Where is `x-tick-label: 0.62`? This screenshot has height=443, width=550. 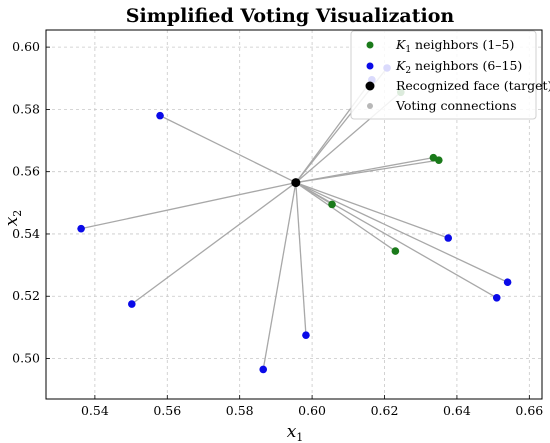 x-tick-label: 0.62 is located at coordinates (385, 410).